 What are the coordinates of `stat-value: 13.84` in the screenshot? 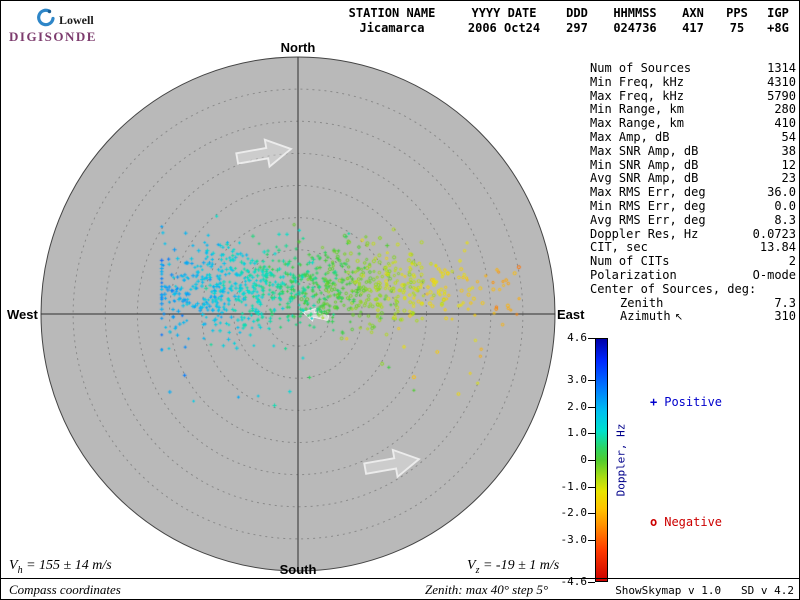 It's located at (777, 247).